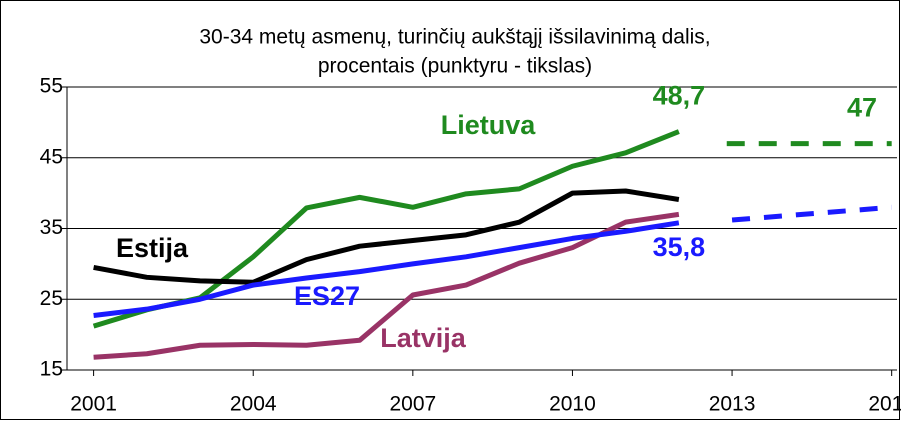 Image resolution: width=901 pixels, height=421 pixels. I want to click on x-tick-label: 2016, so click(884, 404).